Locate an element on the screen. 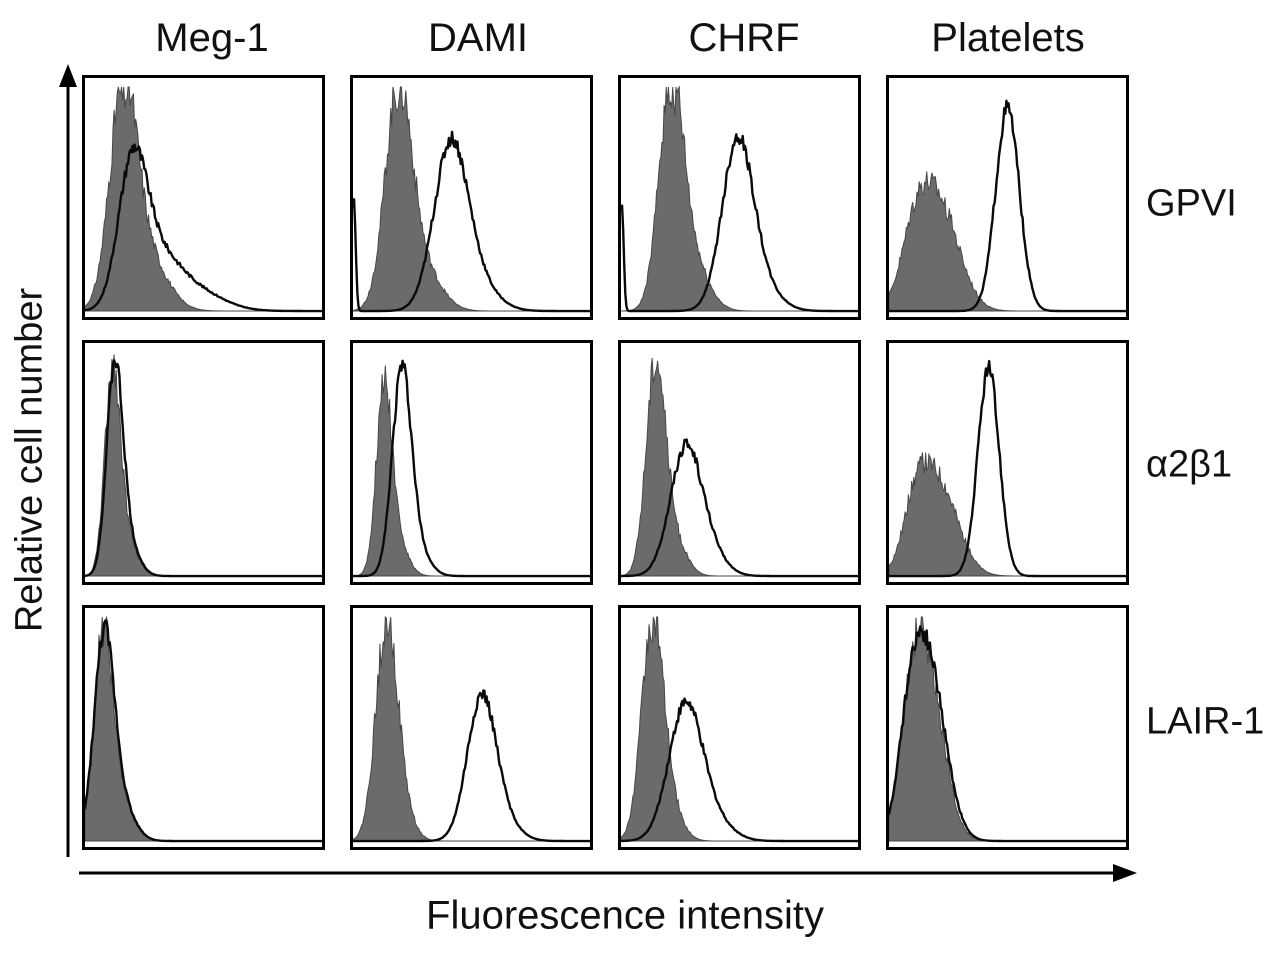  row-label-a2b1: α2β1 is located at coordinates (1189, 464).